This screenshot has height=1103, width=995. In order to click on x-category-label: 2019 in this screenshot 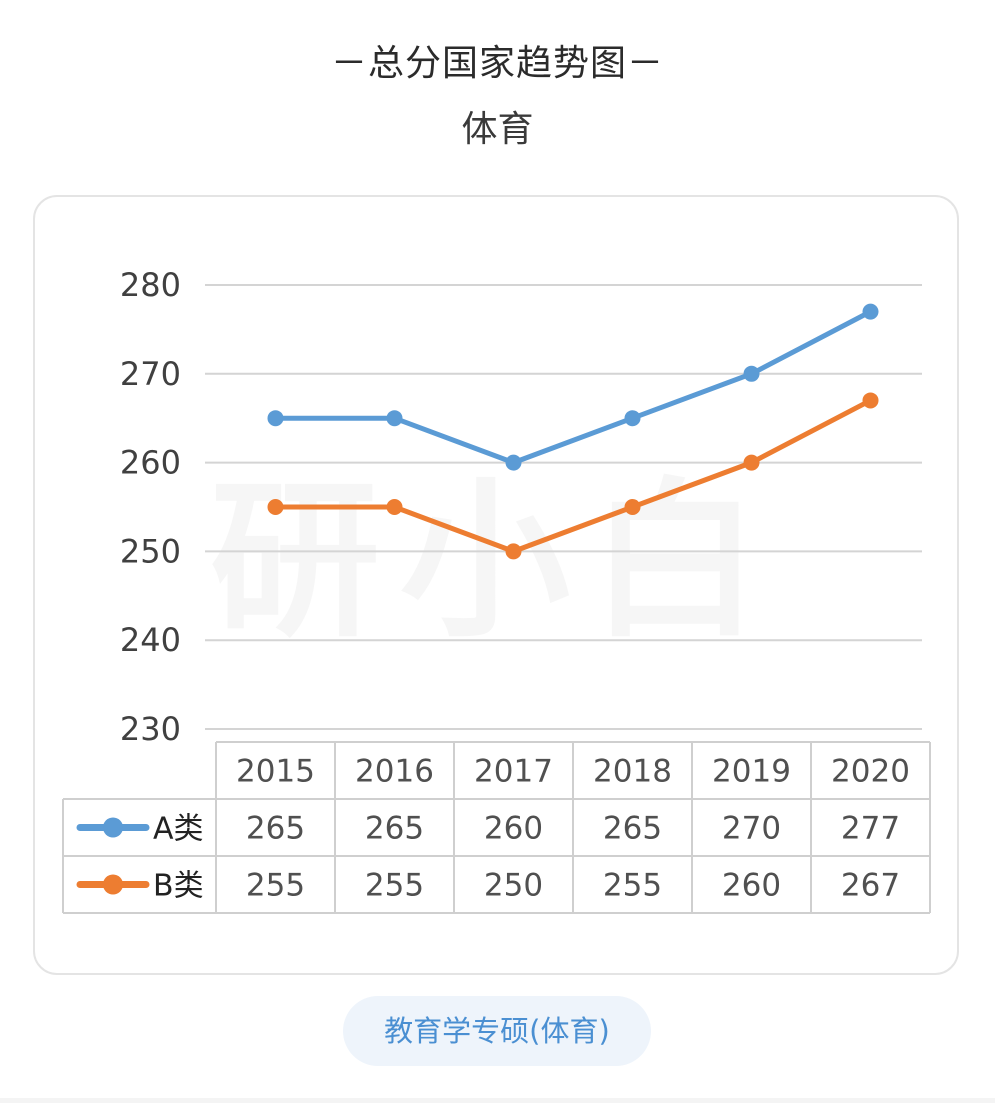, I will do `click(751, 772)`.